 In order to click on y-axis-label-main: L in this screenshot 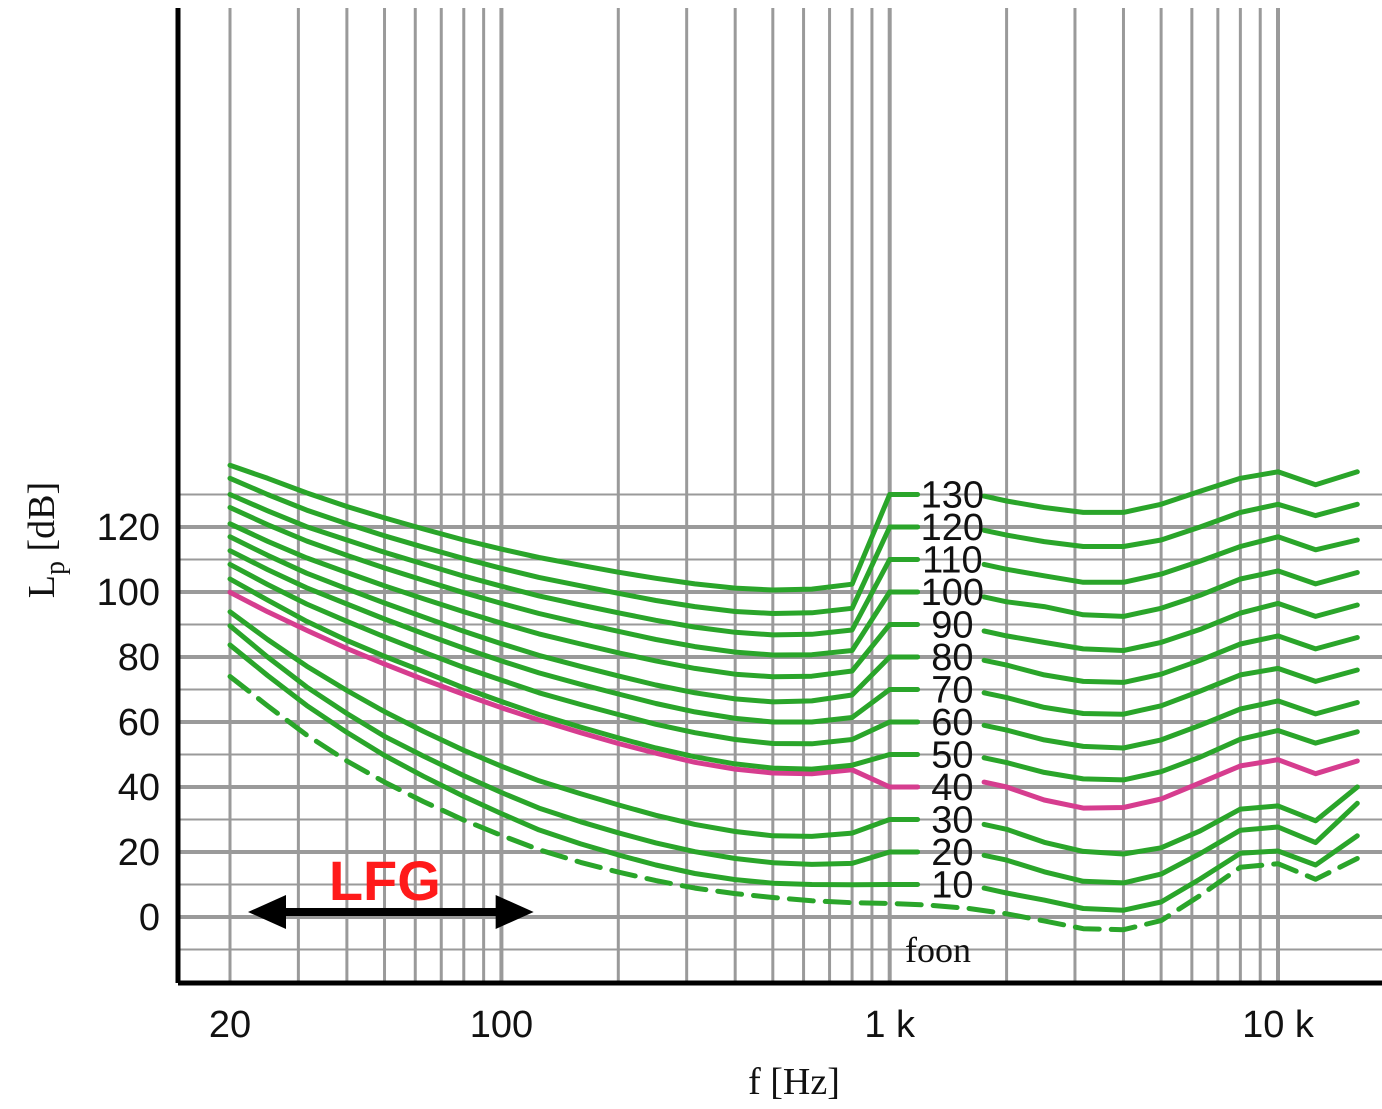, I will do `click(42, 586)`.